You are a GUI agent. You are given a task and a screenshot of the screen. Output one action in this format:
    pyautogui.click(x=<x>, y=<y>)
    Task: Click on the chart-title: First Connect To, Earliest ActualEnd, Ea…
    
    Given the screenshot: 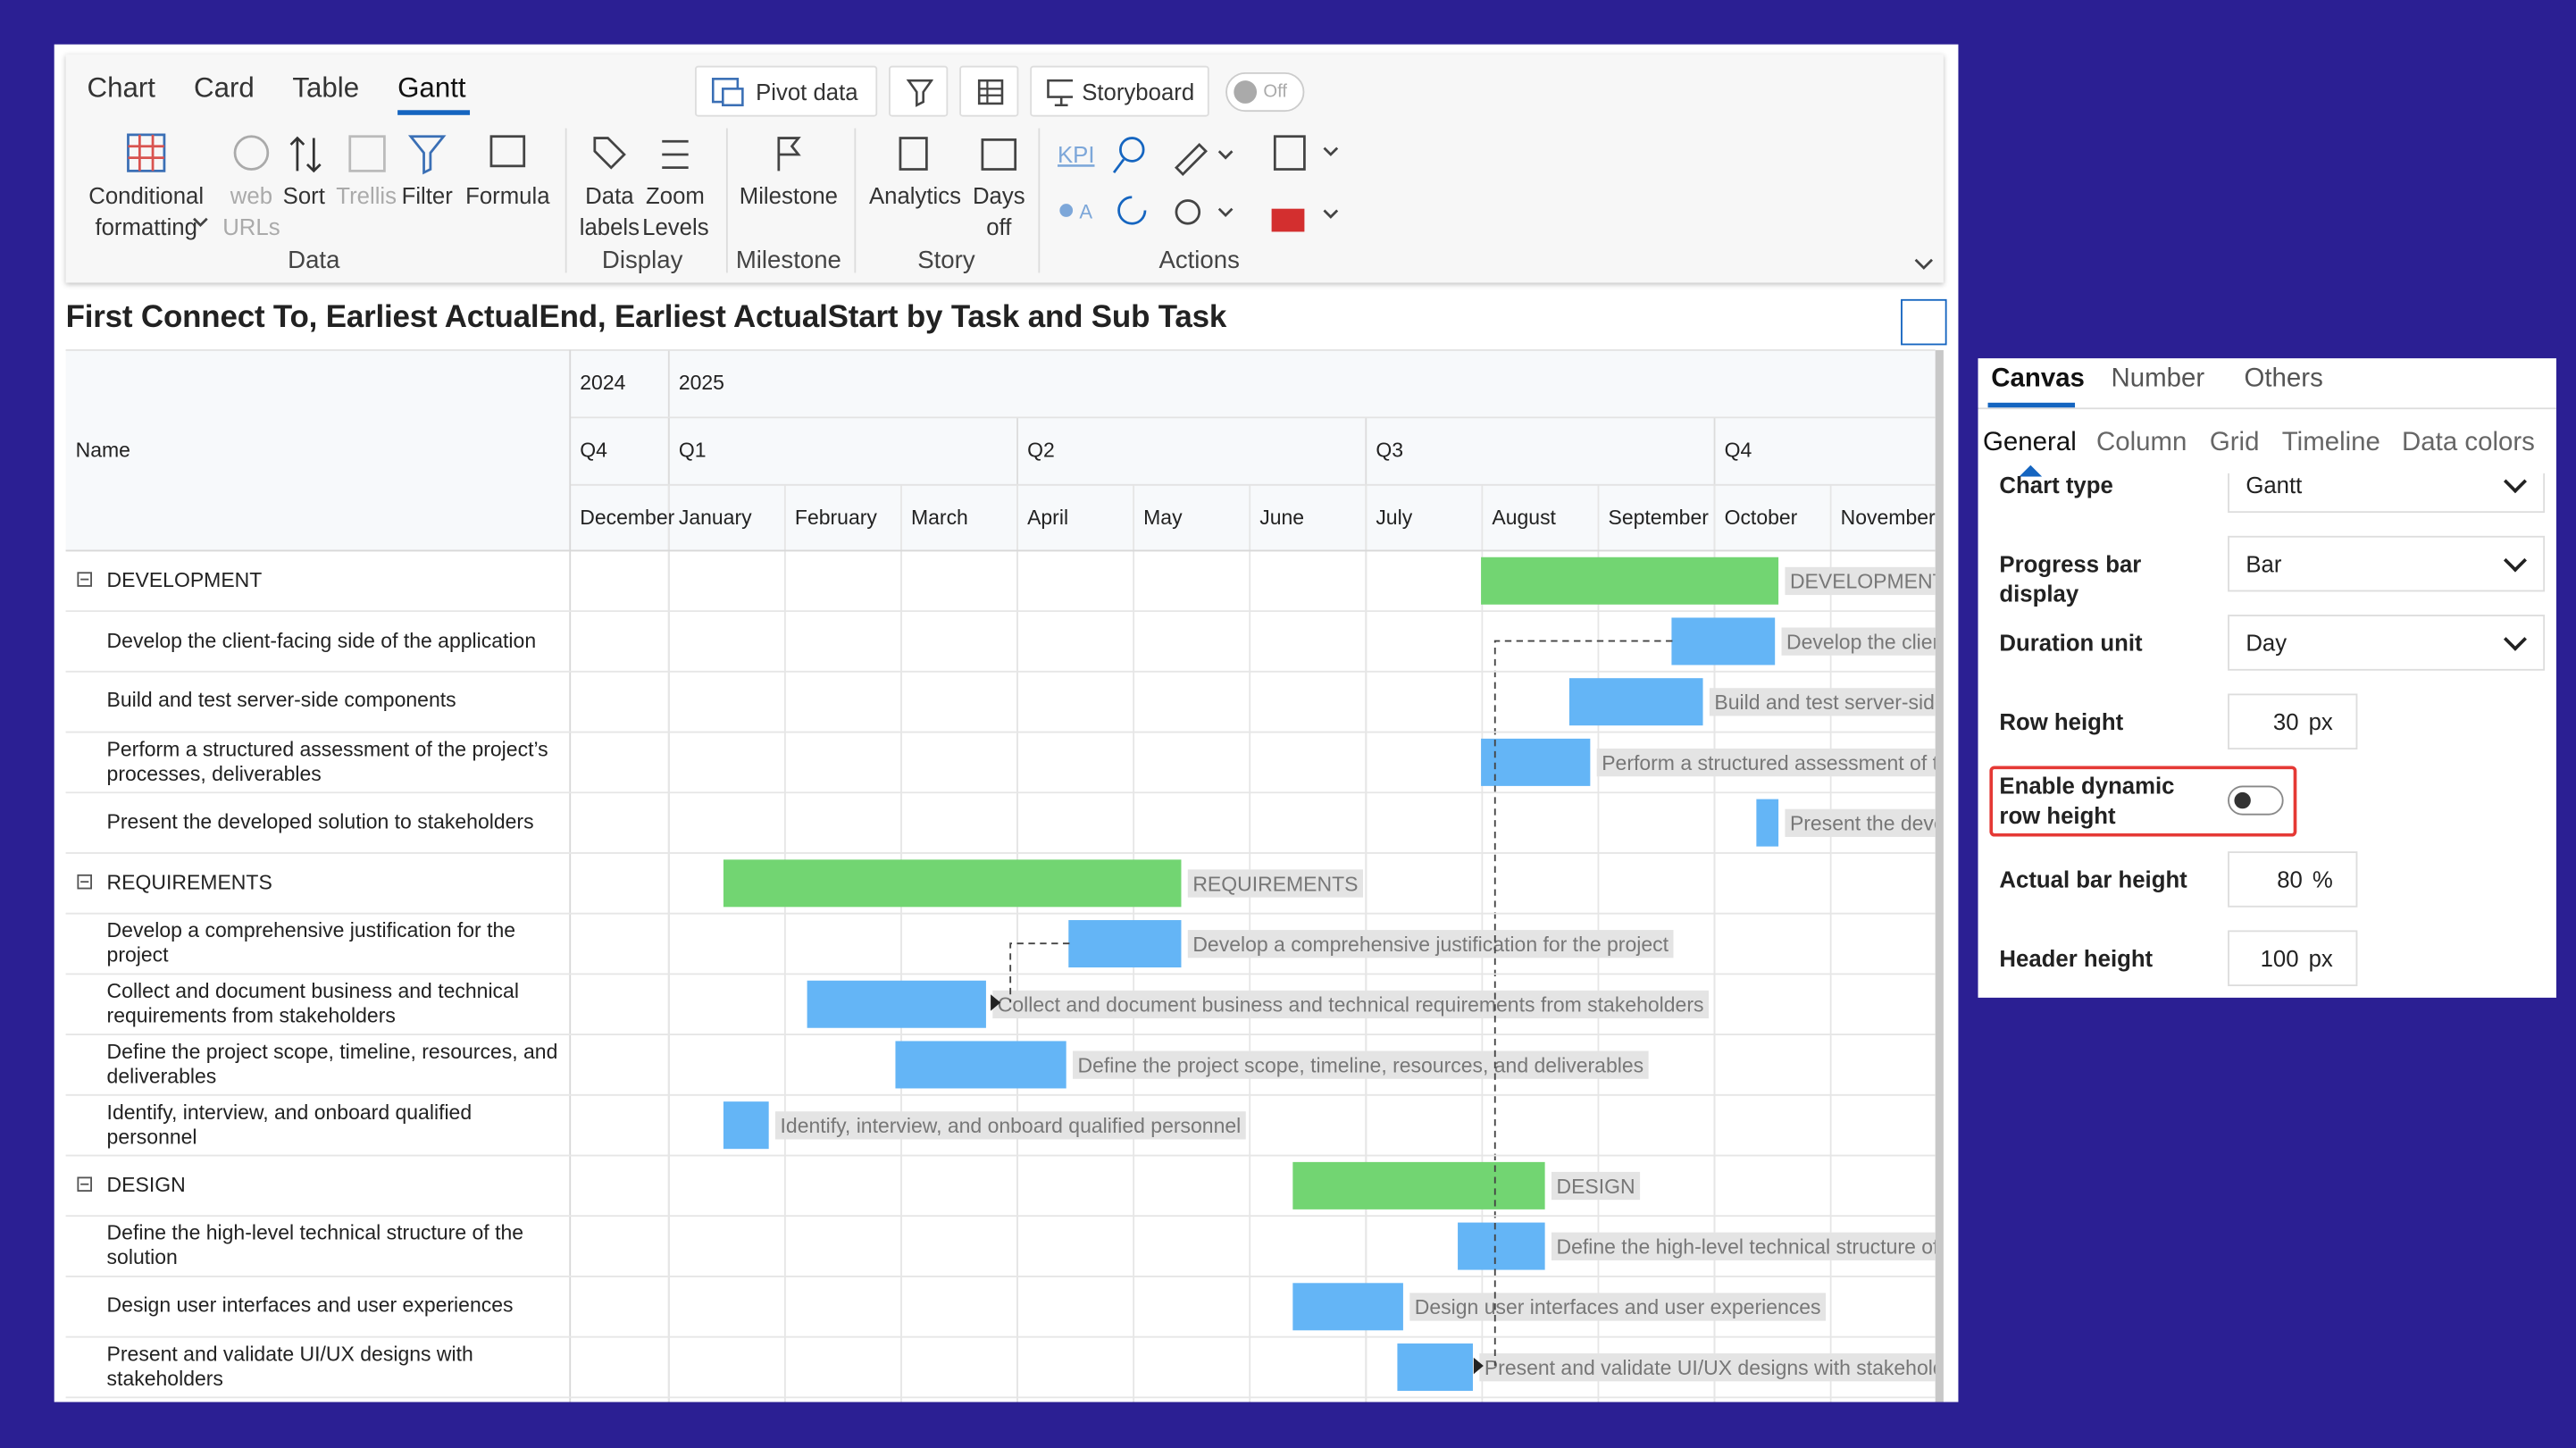 What is the action you would take?
    pyautogui.click(x=646, y=318)
    